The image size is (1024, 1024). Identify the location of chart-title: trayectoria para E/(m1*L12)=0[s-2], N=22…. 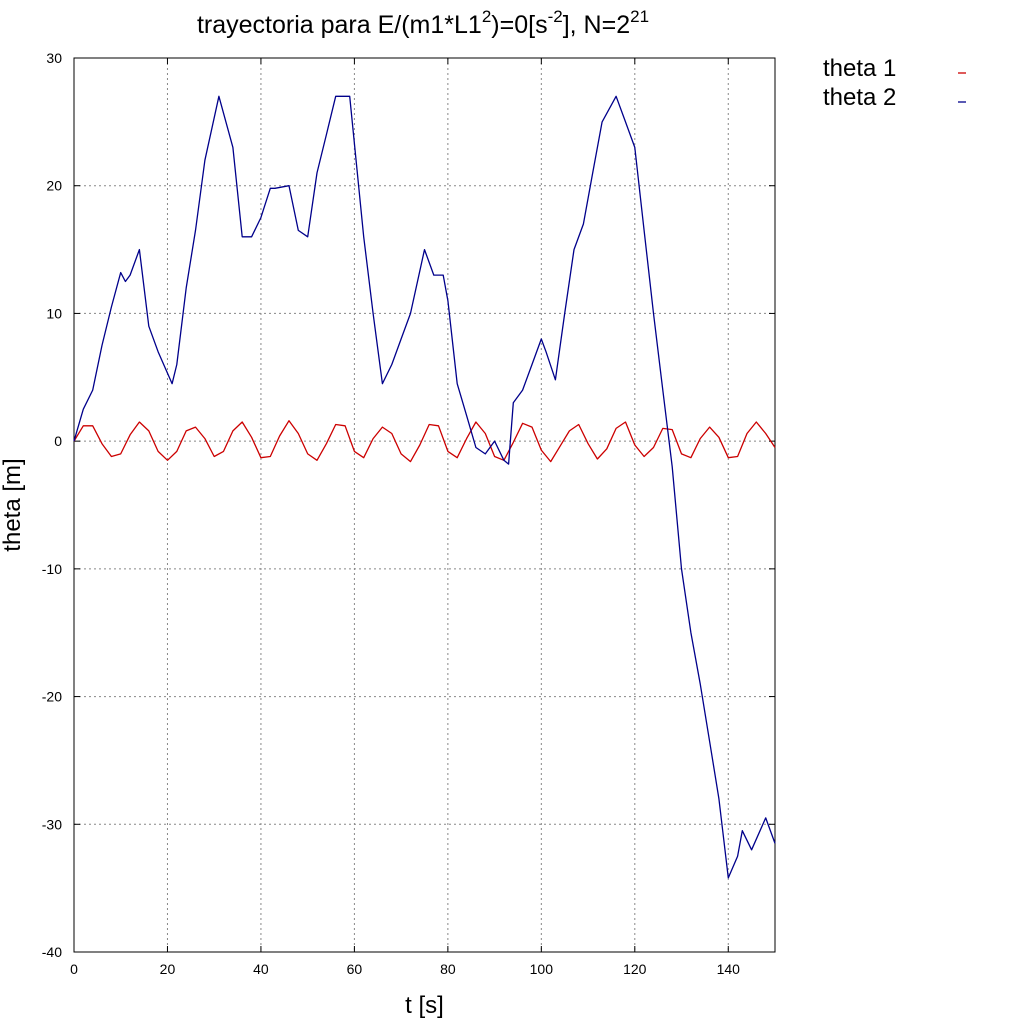
(423, 23).